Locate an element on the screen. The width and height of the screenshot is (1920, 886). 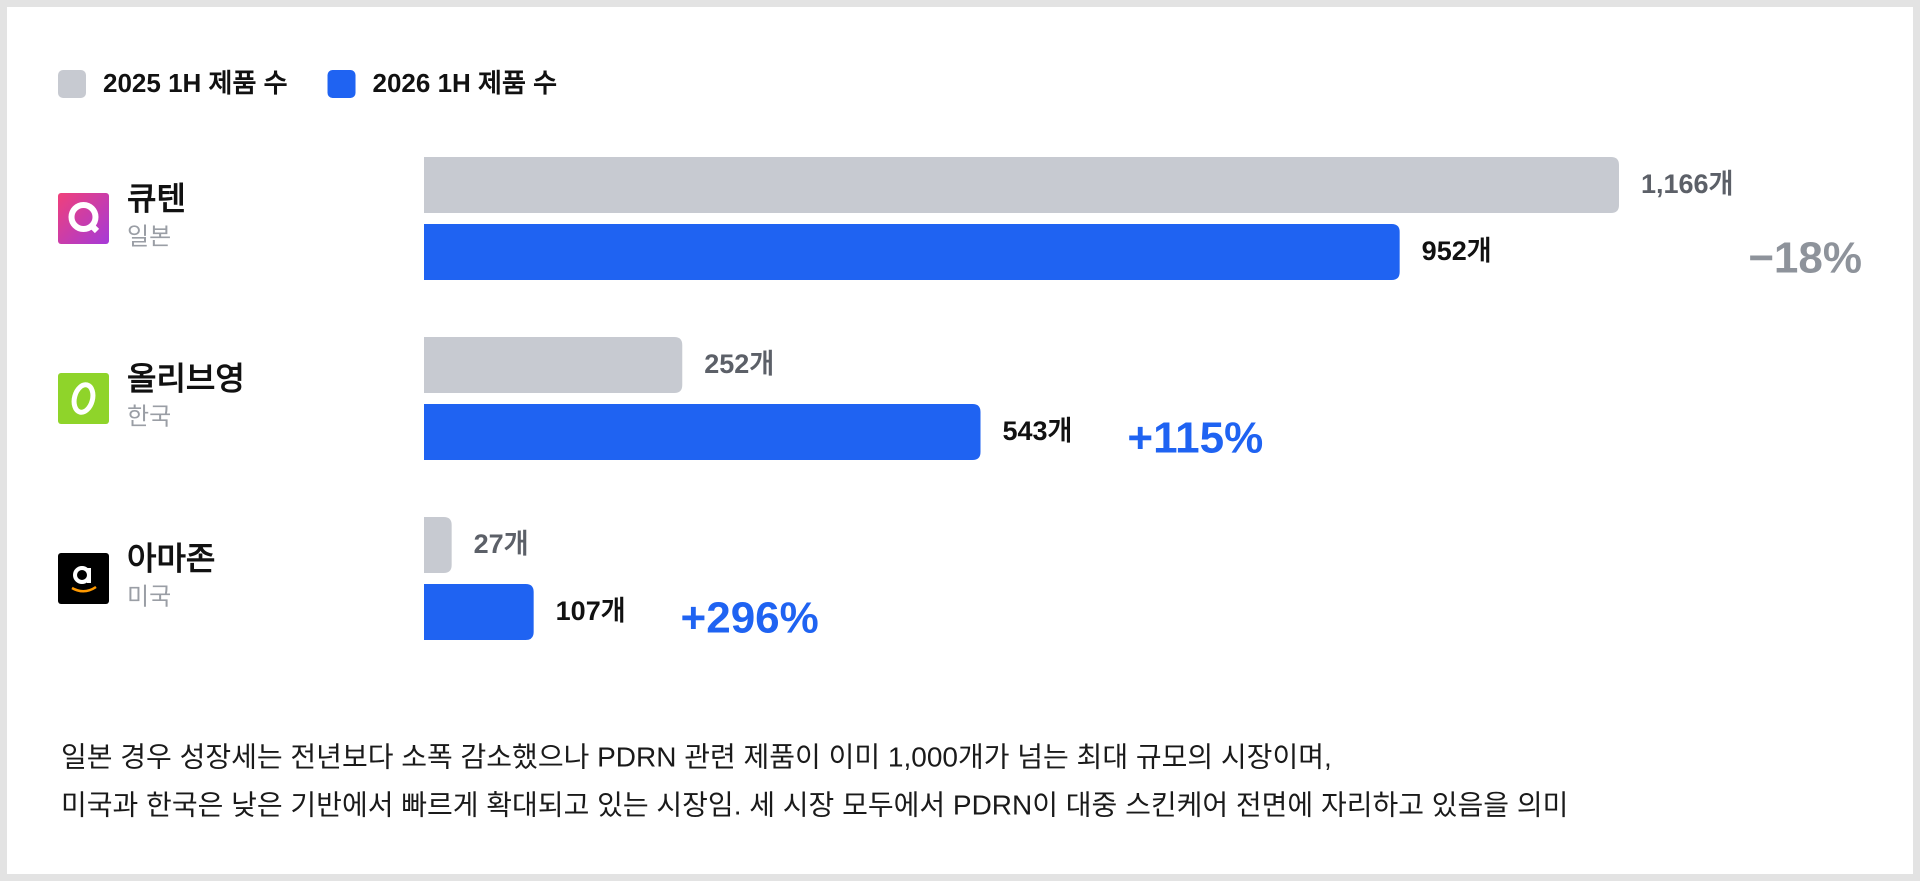
logo-amazon is located at coordinates (83, 578).